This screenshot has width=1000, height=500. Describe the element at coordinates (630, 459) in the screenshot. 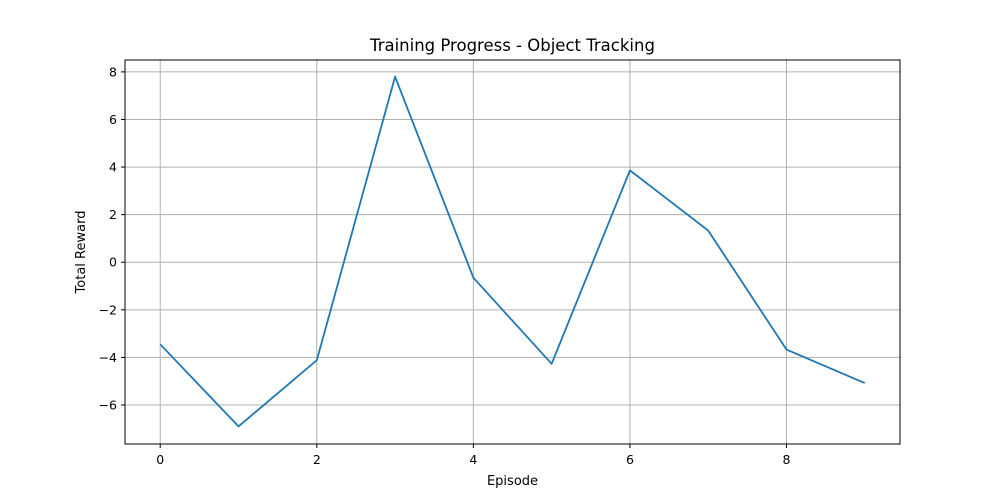

I see `x-tick-label: 6` at that location.